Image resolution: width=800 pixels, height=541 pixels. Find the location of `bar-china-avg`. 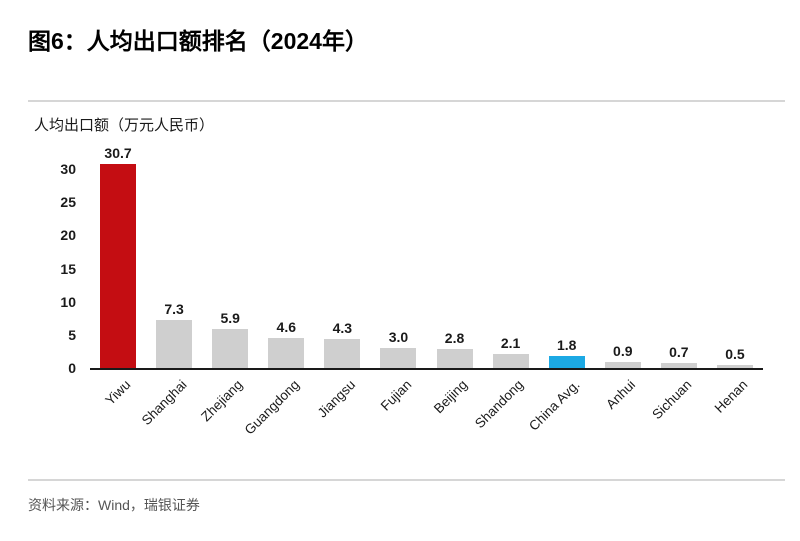

bar-china-avg is located at coordinates (566, 362).